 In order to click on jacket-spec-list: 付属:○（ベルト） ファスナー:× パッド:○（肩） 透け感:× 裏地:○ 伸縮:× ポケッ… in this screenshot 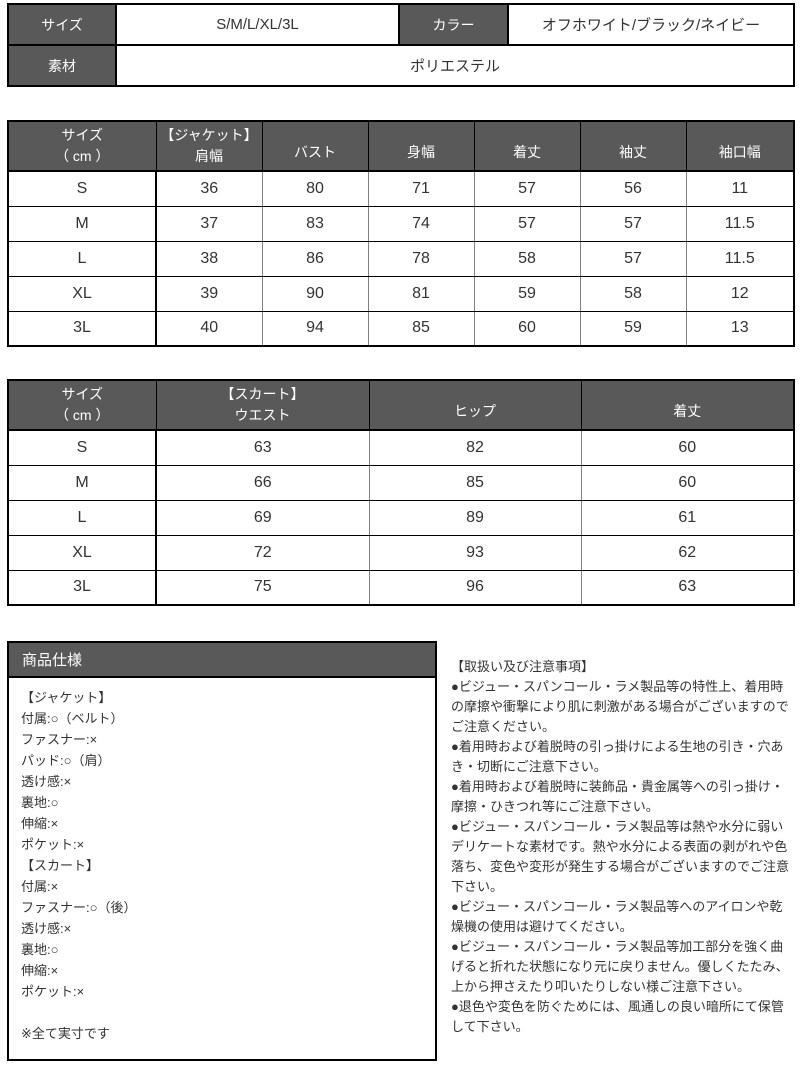, I will do `click(222, 781)`.